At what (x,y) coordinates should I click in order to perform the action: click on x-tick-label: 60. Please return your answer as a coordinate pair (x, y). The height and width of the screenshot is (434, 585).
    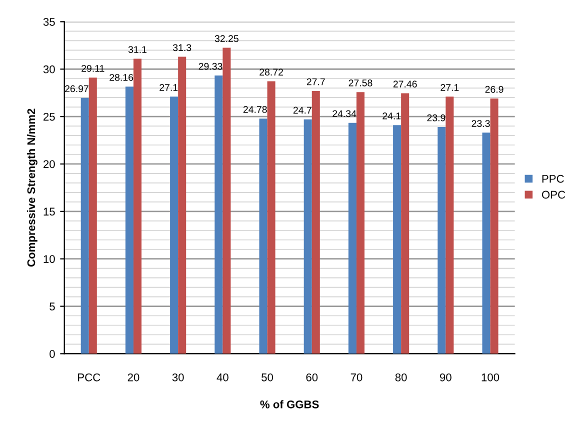
    Looking at the image, I should click on (312, 377).